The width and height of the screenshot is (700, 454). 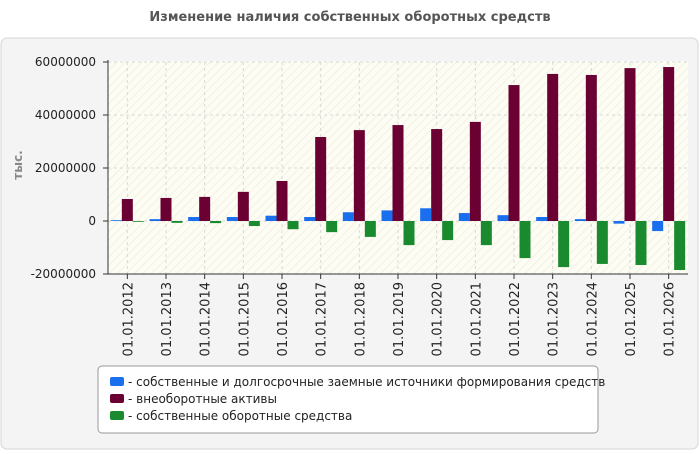 What do you see at coordinates (244, 319) in the screenshot?
I see `x-tick-label: 01.01.2015` at bounding box center [244, 319].